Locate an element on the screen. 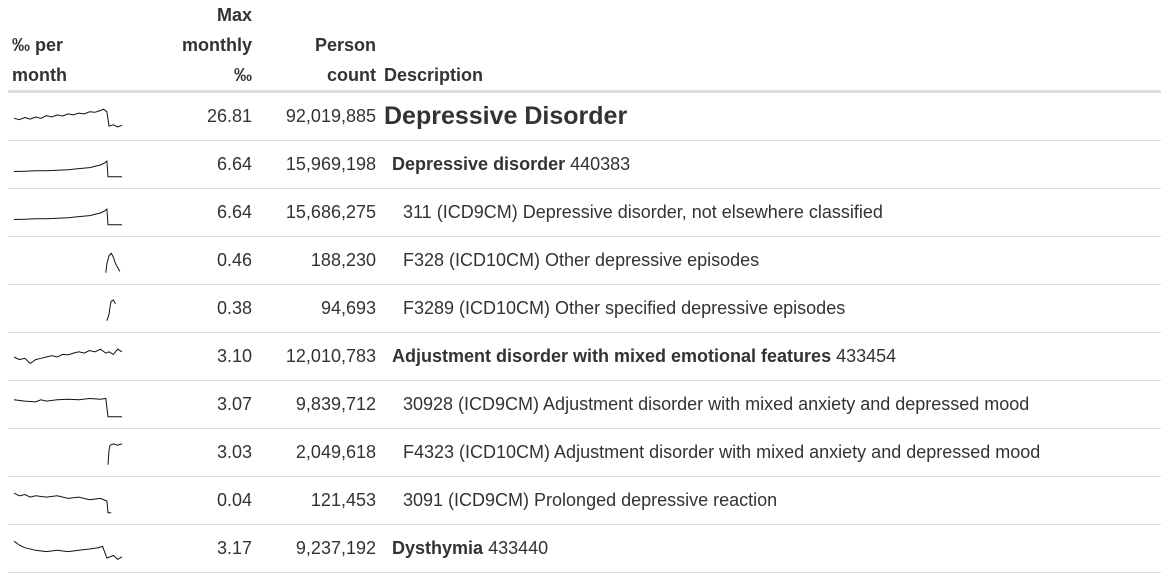 This screenshot has height=585, width=1165. person-count-value: 15,969,198 is located at coordinates (318, 164).